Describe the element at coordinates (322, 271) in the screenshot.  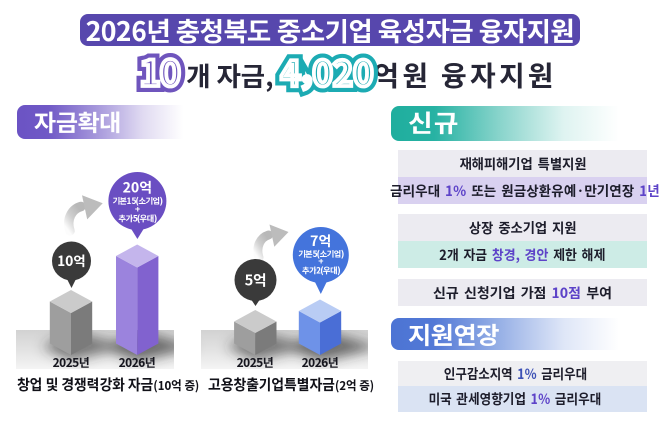
I see `svg-text: 추가2(우대)` at that location.